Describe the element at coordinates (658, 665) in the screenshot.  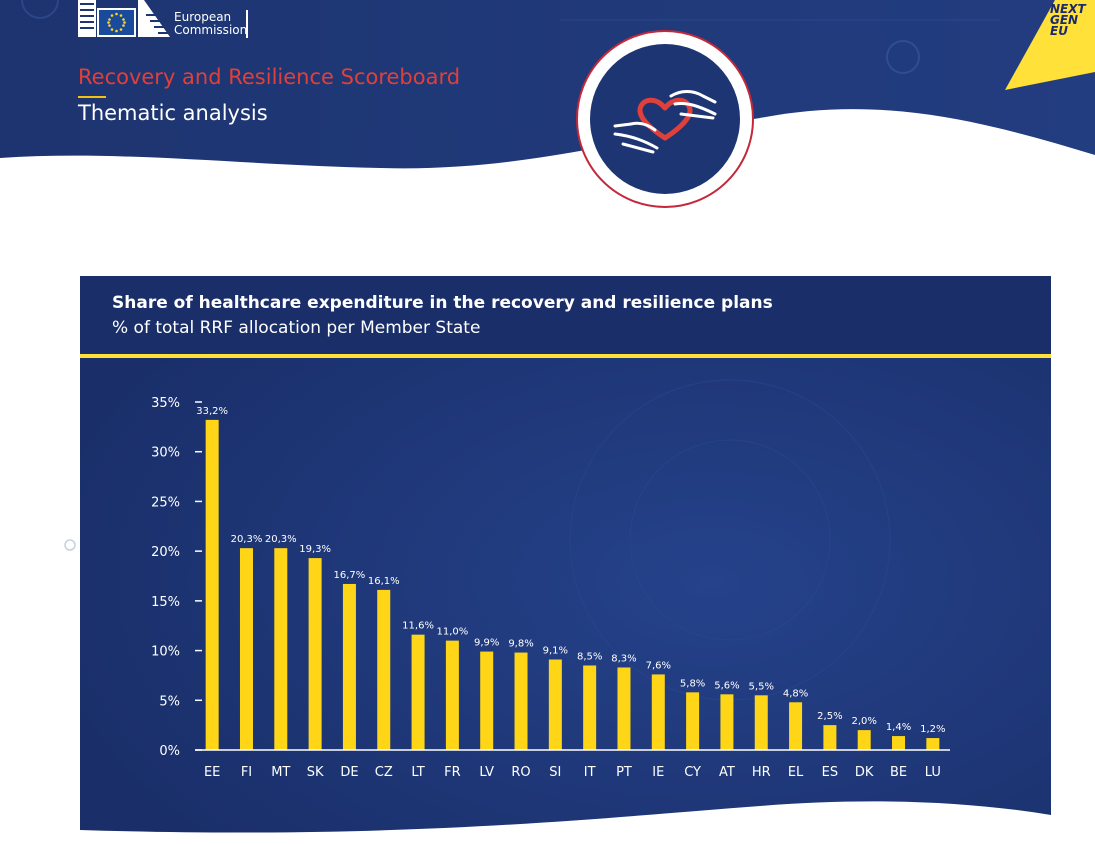
I see `value-label-ie: 7,6%` at that location.